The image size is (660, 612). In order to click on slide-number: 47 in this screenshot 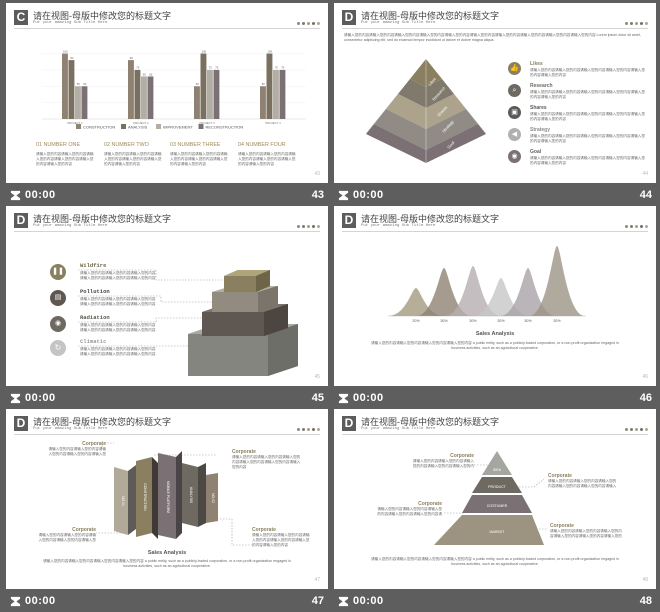, I will do `click(317, 601)`.